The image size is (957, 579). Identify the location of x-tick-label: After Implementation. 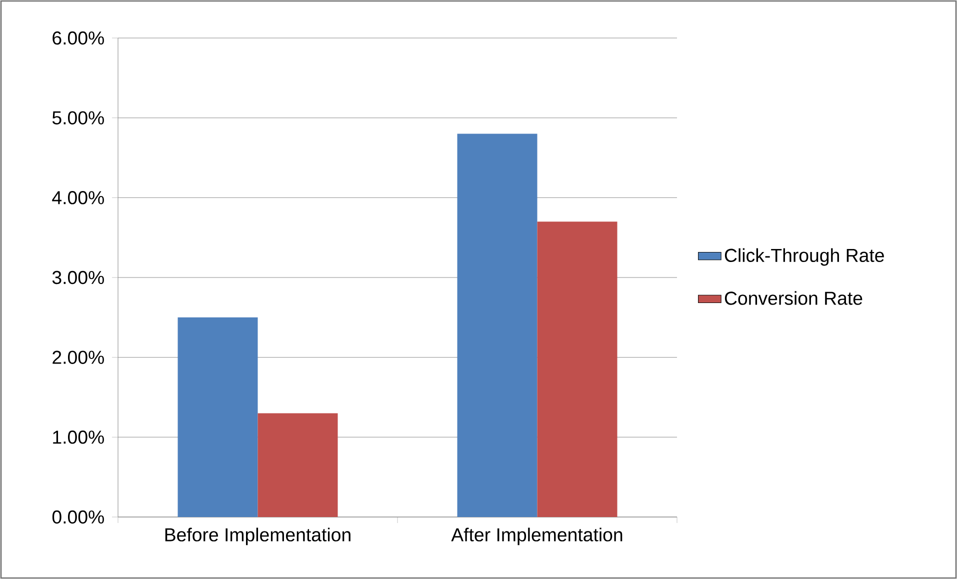
(536, 537).